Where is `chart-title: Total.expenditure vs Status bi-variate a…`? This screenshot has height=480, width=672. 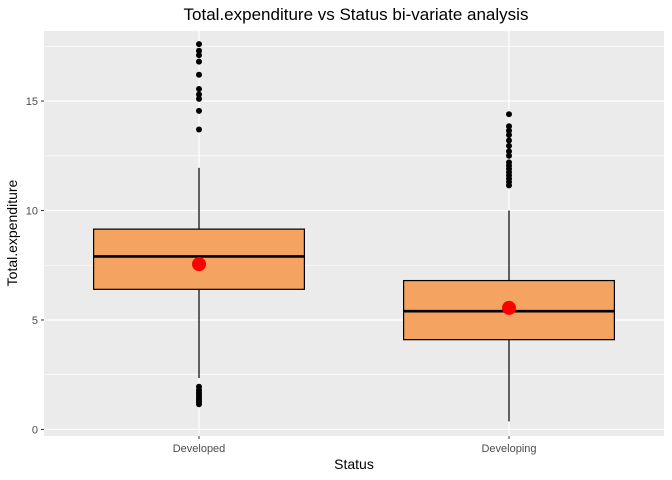 chart-title: Total.expenditure vs Status bi-variate a… is located at coordinates (356, 14).